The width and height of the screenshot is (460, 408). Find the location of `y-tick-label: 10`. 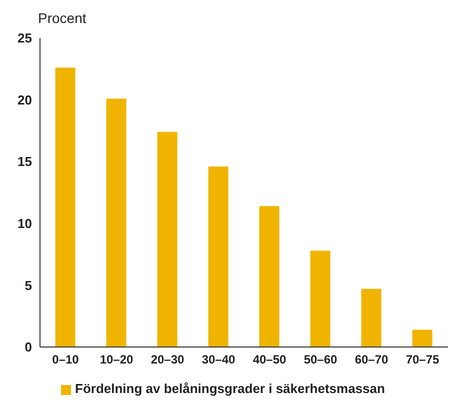

y-tick-label: 10 is located at coordinates (25, 224).